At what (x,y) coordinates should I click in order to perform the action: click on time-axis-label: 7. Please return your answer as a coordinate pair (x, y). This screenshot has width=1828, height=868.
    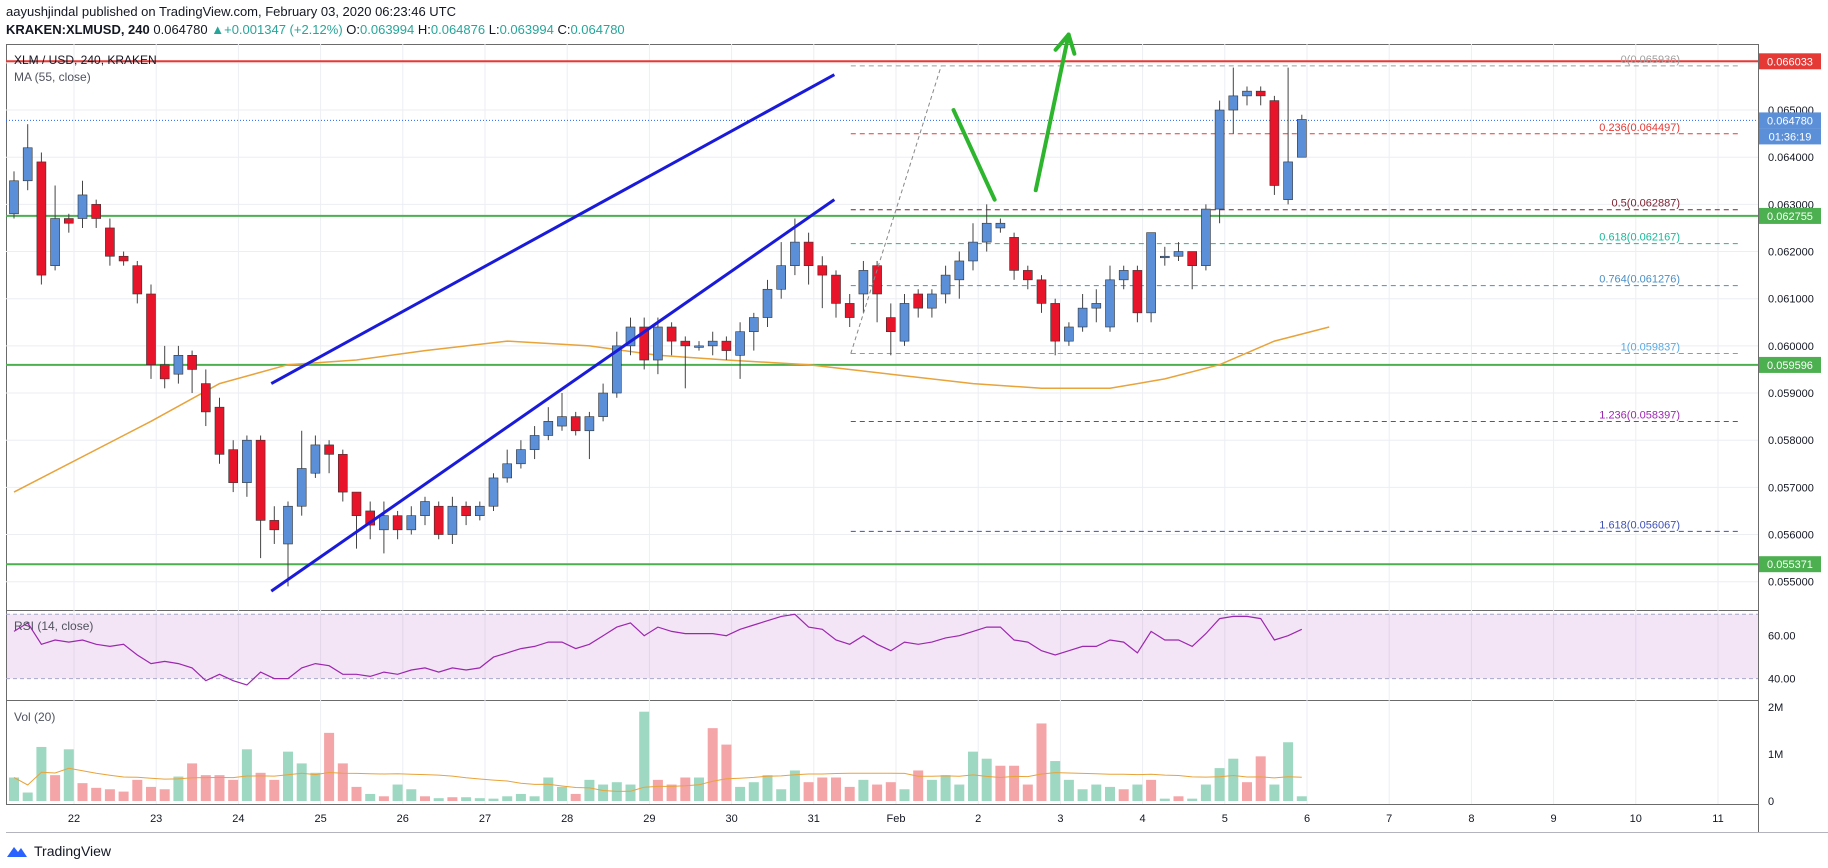
    Looking at the image, I should click on (1389, 819).